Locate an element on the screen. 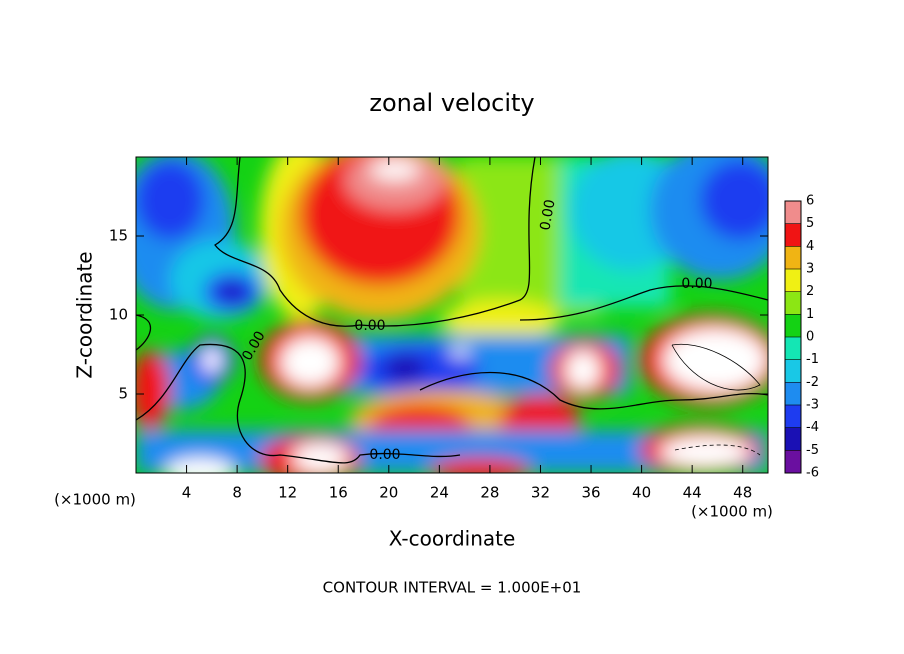 This screenshot has height=654, width=904. x-tick-label: 12 is located at coordinates (287, 493).